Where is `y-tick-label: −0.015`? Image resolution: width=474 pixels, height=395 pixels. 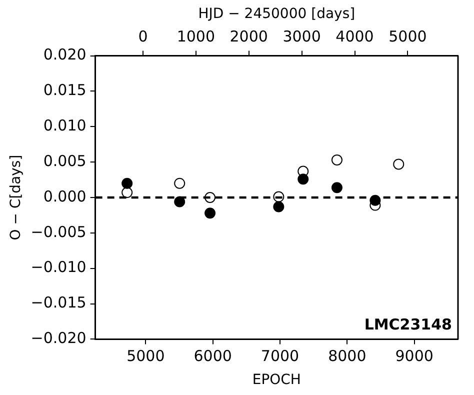
y-tick-label: −0.015 is located at coordinates (58, 303).